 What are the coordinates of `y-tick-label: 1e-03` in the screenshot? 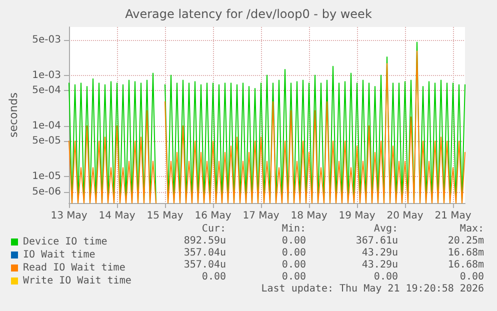 It's located at (46, 75).